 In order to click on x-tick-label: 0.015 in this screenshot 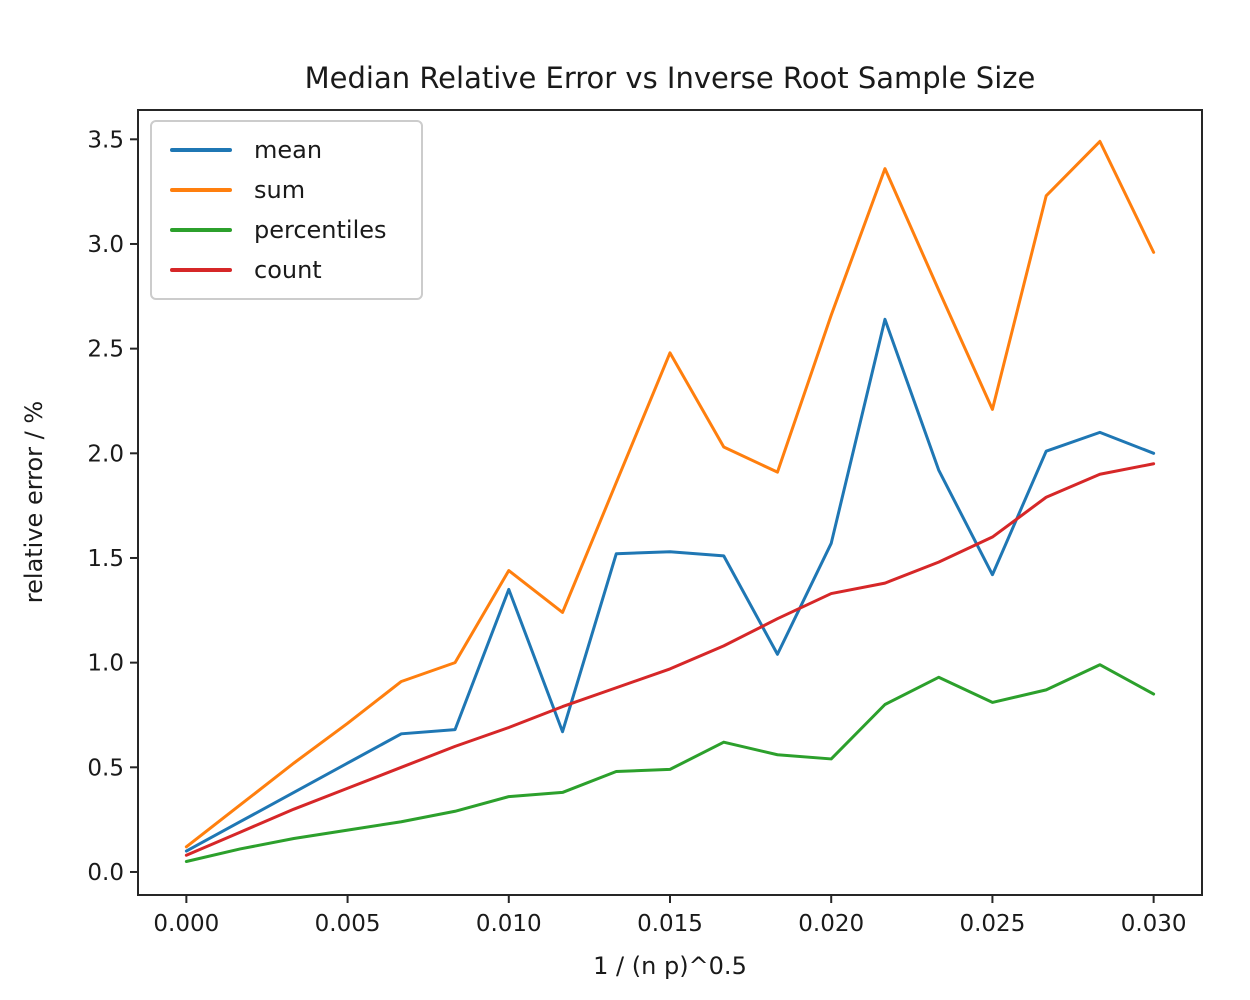, I will do `click(670, 924)`.